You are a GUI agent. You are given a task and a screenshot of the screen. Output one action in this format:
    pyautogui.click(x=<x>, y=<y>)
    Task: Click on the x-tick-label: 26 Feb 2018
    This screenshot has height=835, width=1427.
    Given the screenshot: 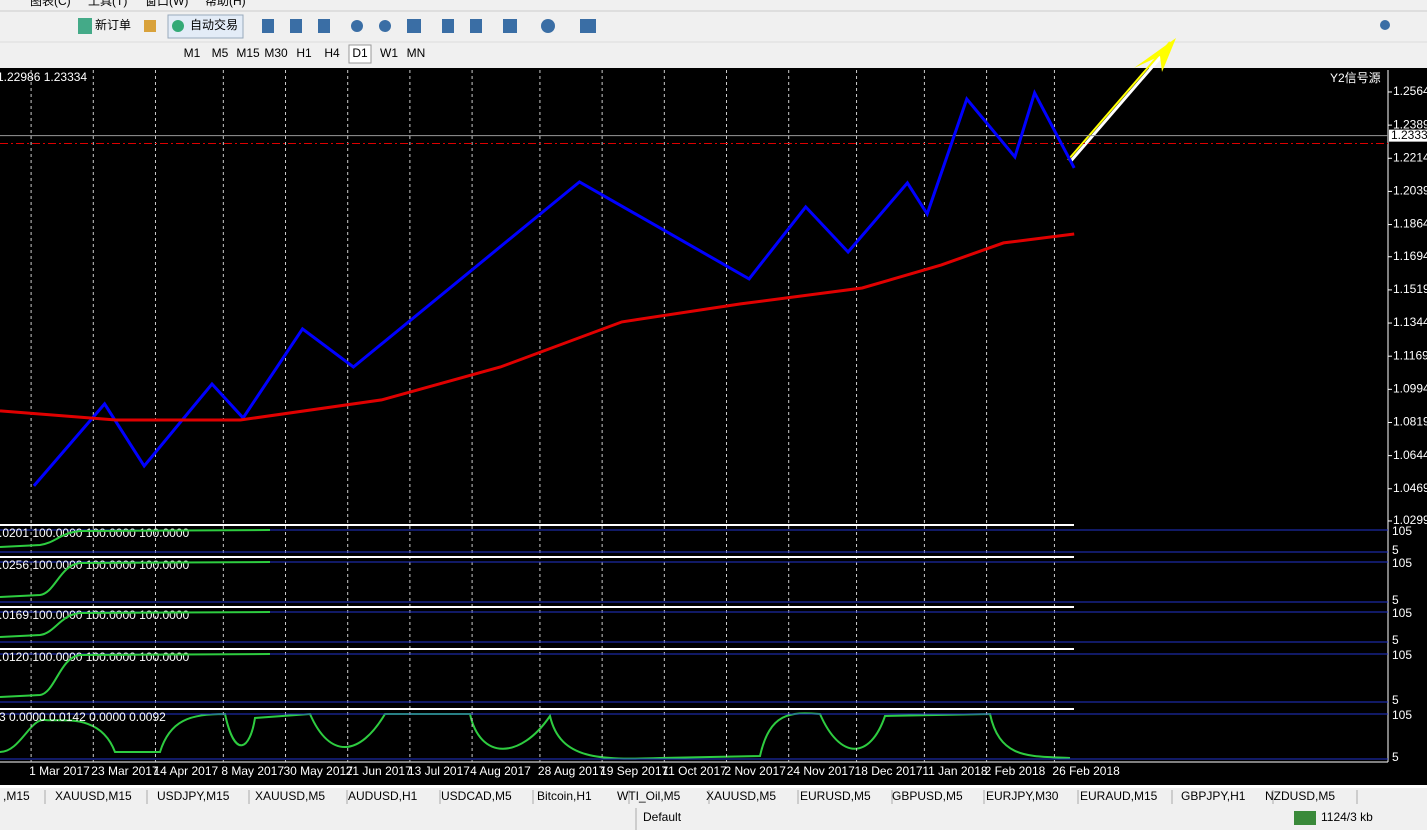 What is the action you would take?
    pyautogui.click(x=1086, y=771)
    